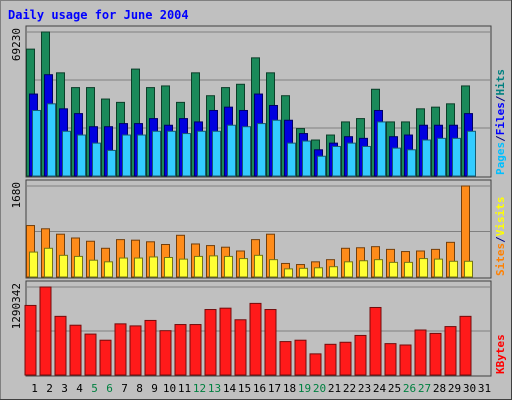 Image resolution: width=512 pixels, height=400 pixels. What do you see at coordinates (124, 388) in the screenshot?
I see `x-tick-label: 7` at bounding box center [124, 388].